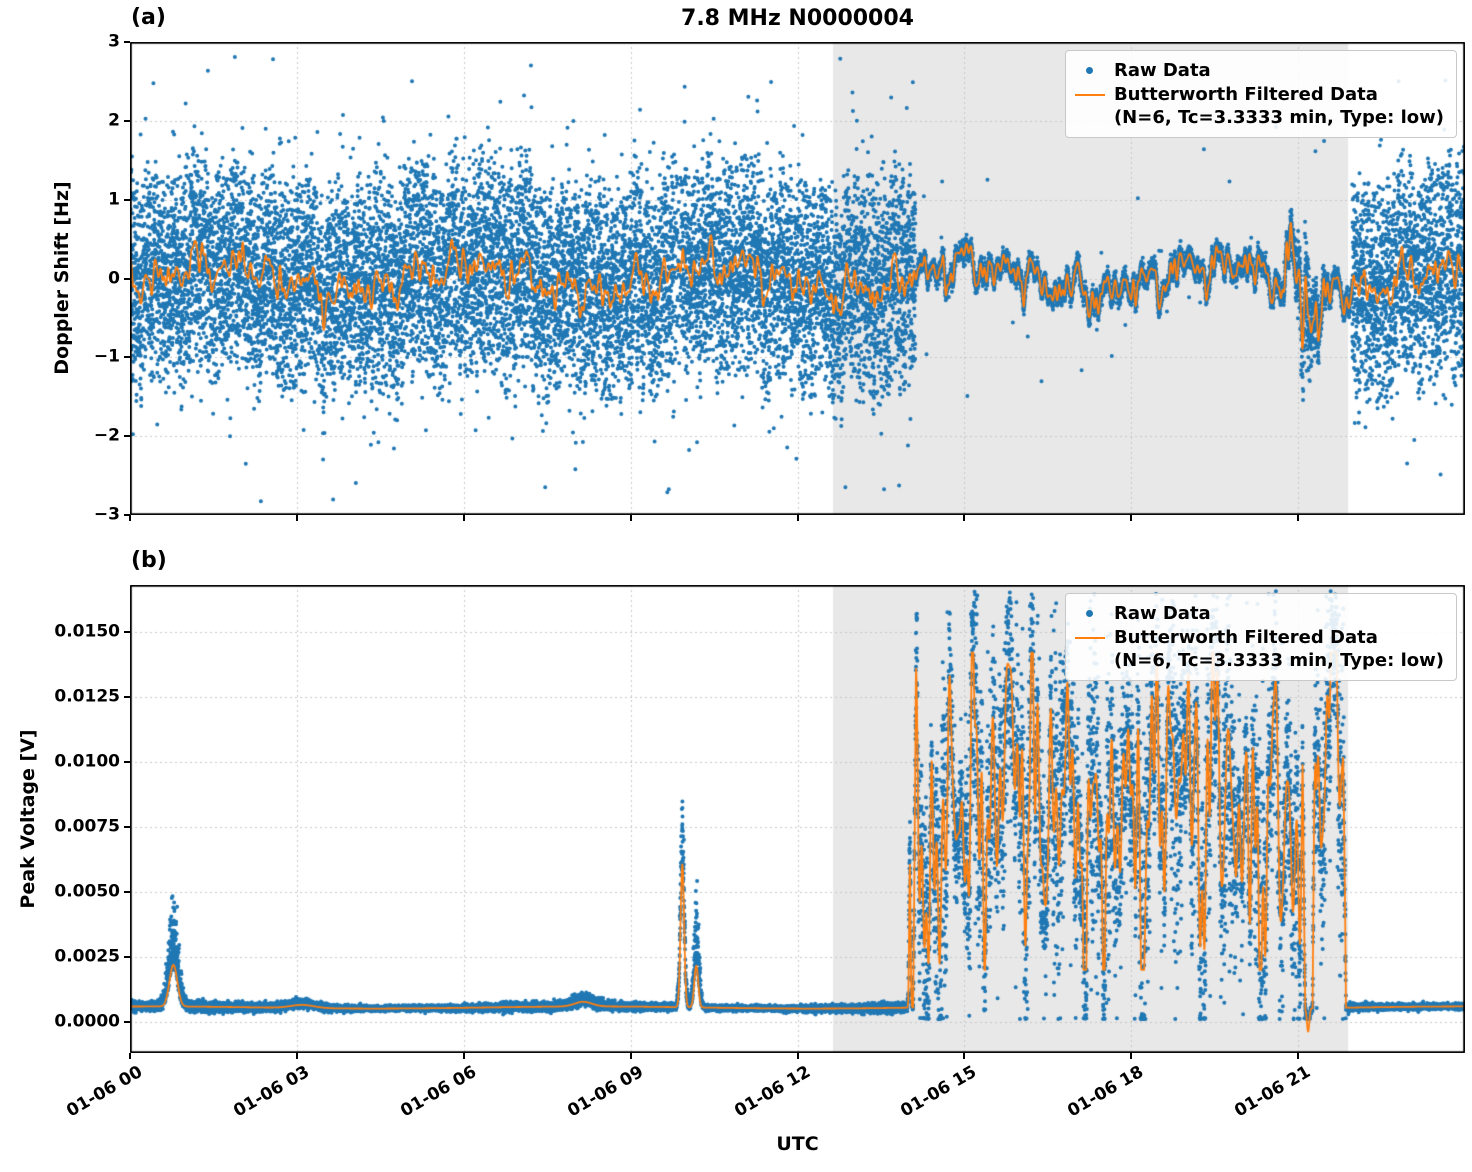 This screenshot has height=1172, width=1472. Describe the element at coordinates (114, 278) in the screenshot. I see `y-tick-label: 0` at that location.